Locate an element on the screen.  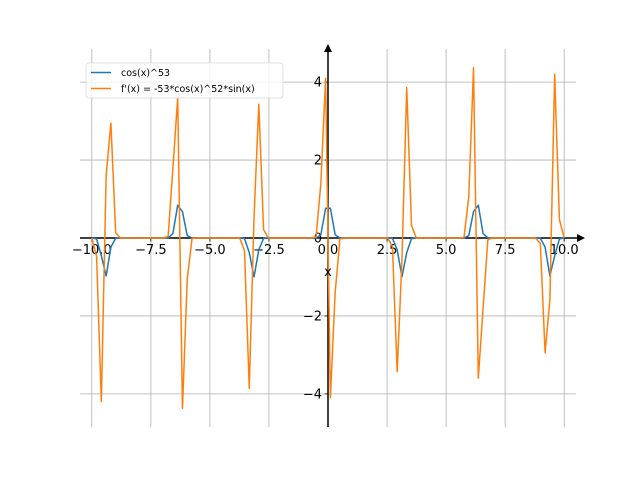
legend-label-2: f'(x) = -53*cos(x)^52*sin(x) is located at coordinates (188, 89).